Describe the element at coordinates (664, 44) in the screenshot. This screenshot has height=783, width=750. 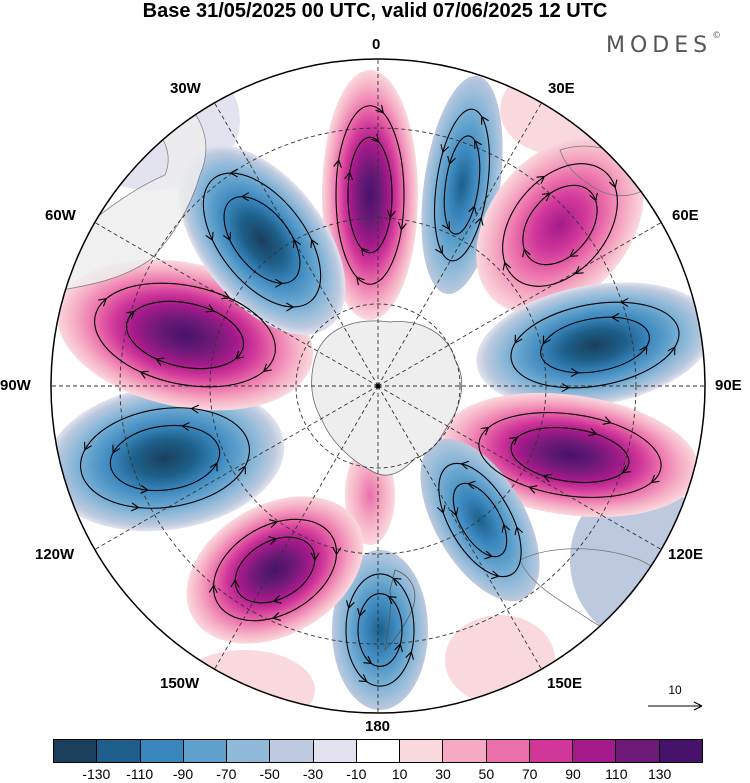
I see `modes-logo: MODES©` at that location.